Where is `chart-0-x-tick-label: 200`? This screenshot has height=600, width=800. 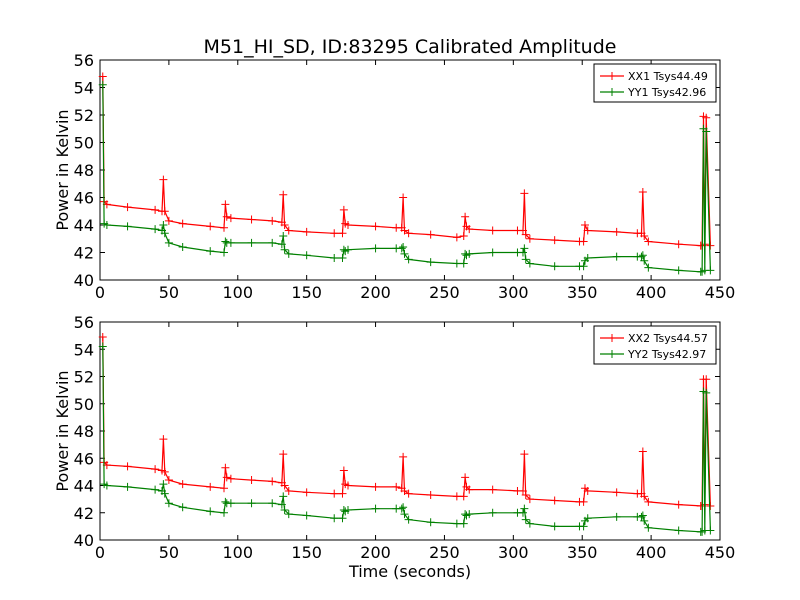
chart-0-x-tick-label: 200 is located at coordinates (375, 292).